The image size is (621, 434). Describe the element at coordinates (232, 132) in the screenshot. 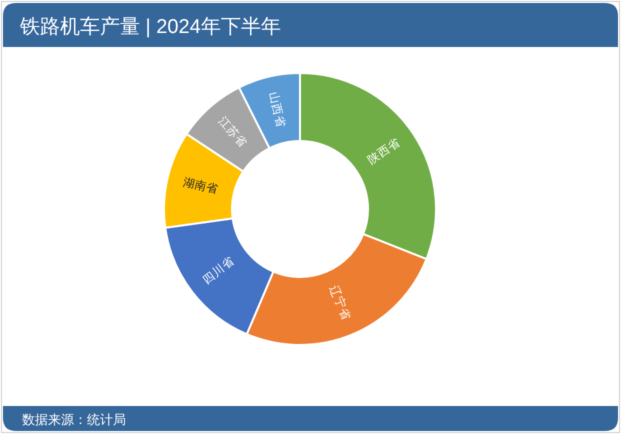

I see `slice-label: 江苏省` at that location.